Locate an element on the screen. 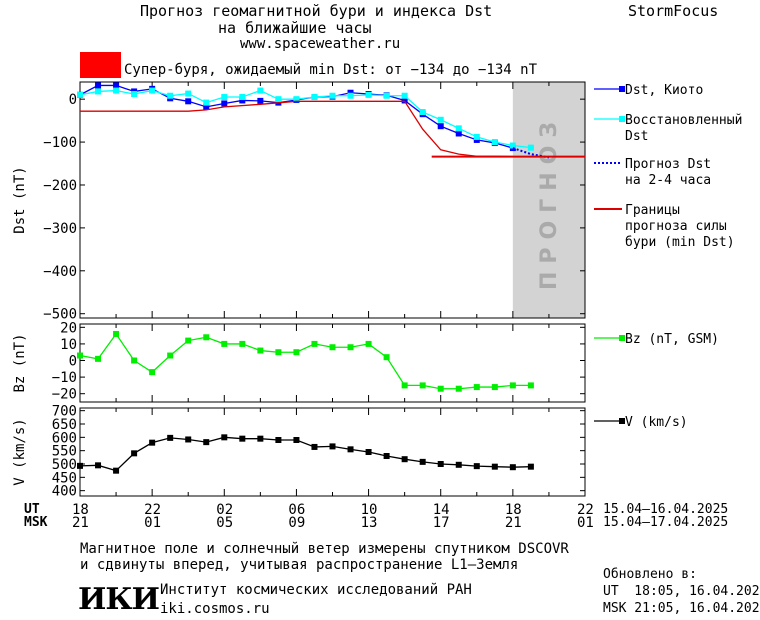  y-tick-label: −400 is located at coordinates (60, 272).